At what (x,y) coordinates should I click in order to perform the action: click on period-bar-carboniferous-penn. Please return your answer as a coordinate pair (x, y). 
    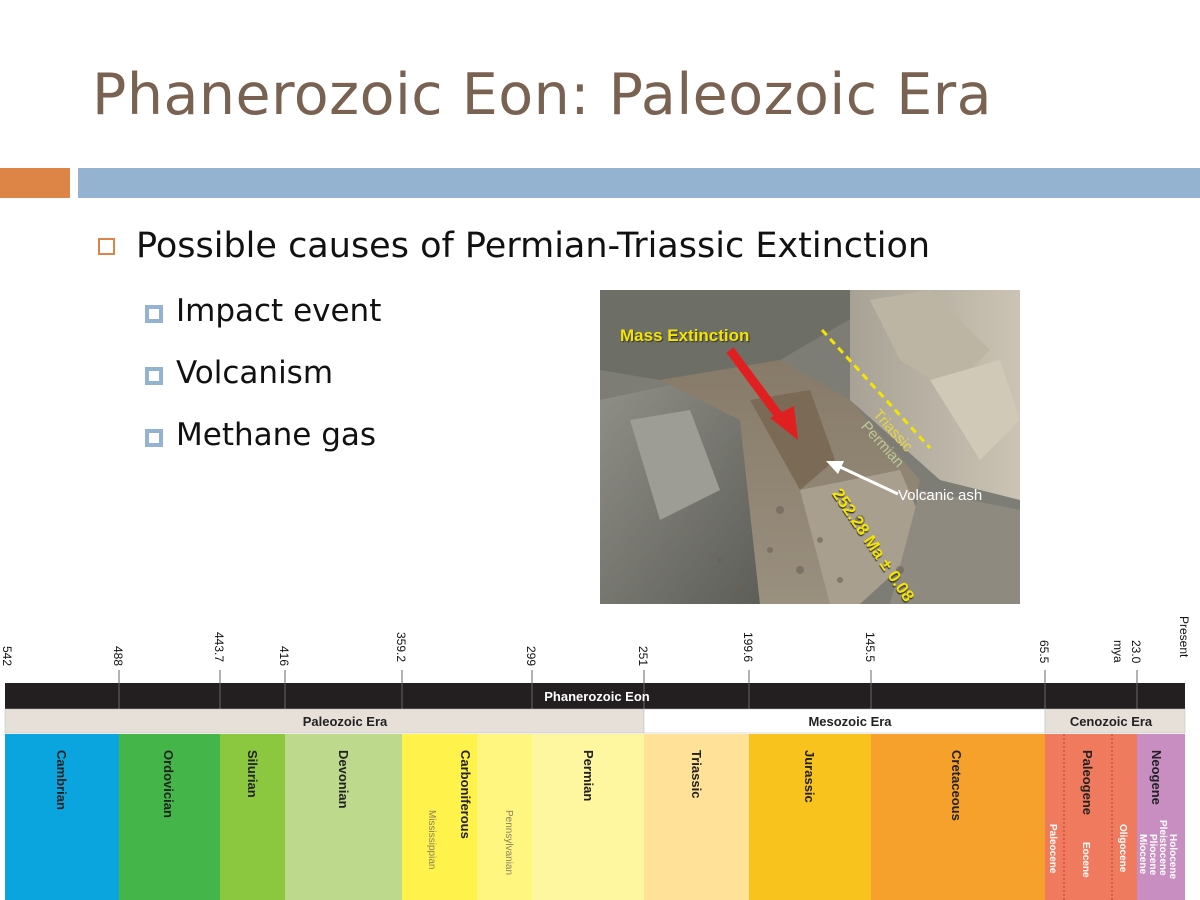
    Looking at the image, I should click on (504, 817).